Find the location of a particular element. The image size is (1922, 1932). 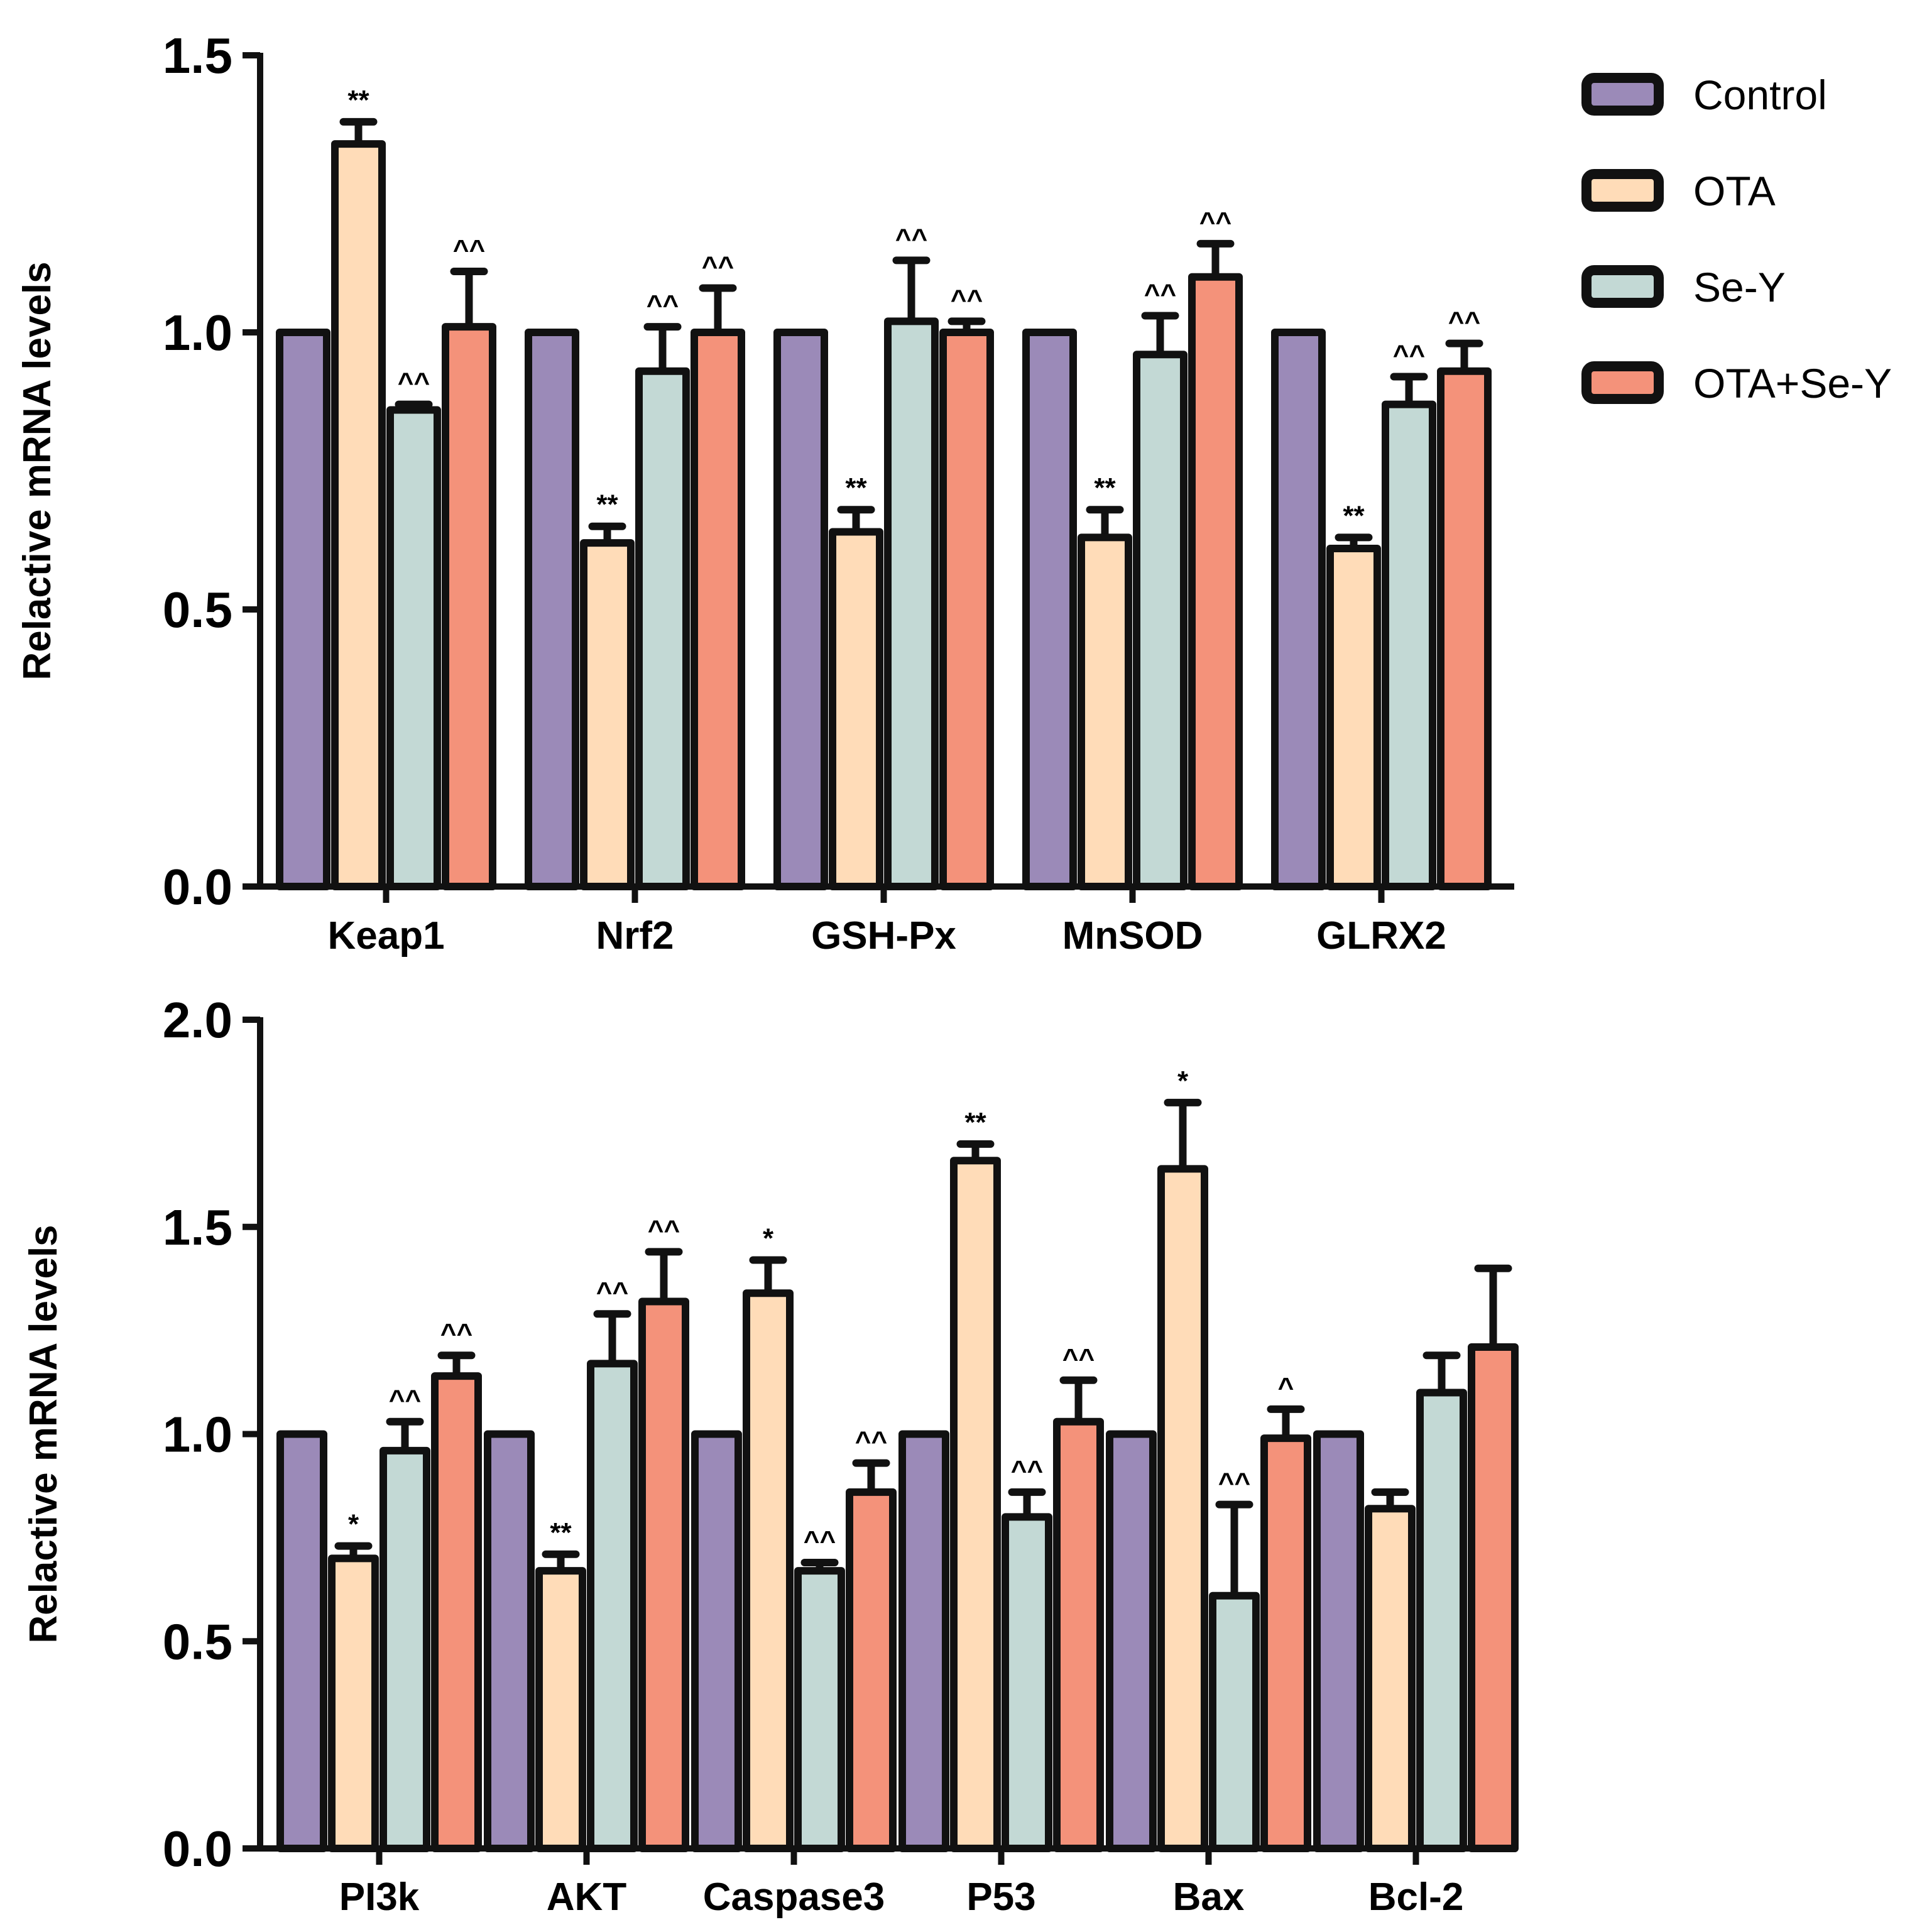

category-label: PI3k is located at coordinates (380, 1897).